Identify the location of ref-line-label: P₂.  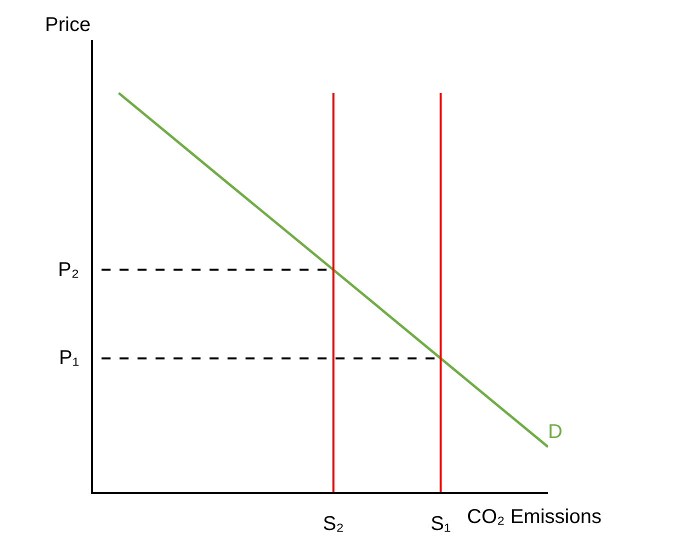
(69, 270).